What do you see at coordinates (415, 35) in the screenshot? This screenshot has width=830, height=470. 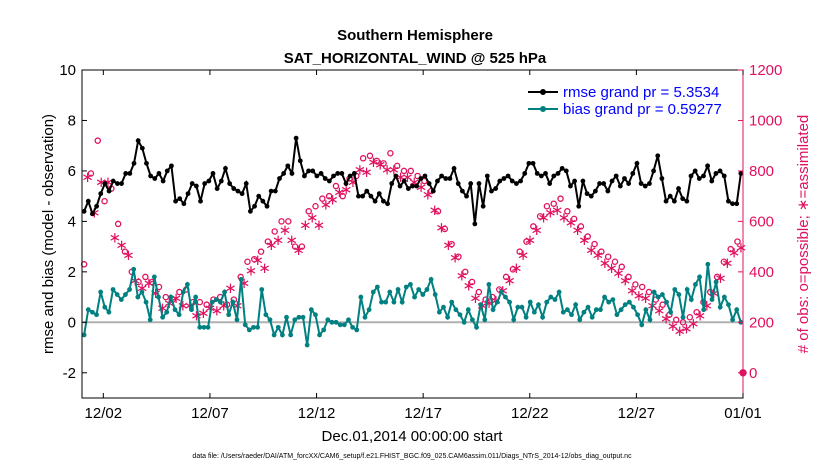 I see `chart-title-line1: Southern Hemisphere` at bounding box center [415, 35].